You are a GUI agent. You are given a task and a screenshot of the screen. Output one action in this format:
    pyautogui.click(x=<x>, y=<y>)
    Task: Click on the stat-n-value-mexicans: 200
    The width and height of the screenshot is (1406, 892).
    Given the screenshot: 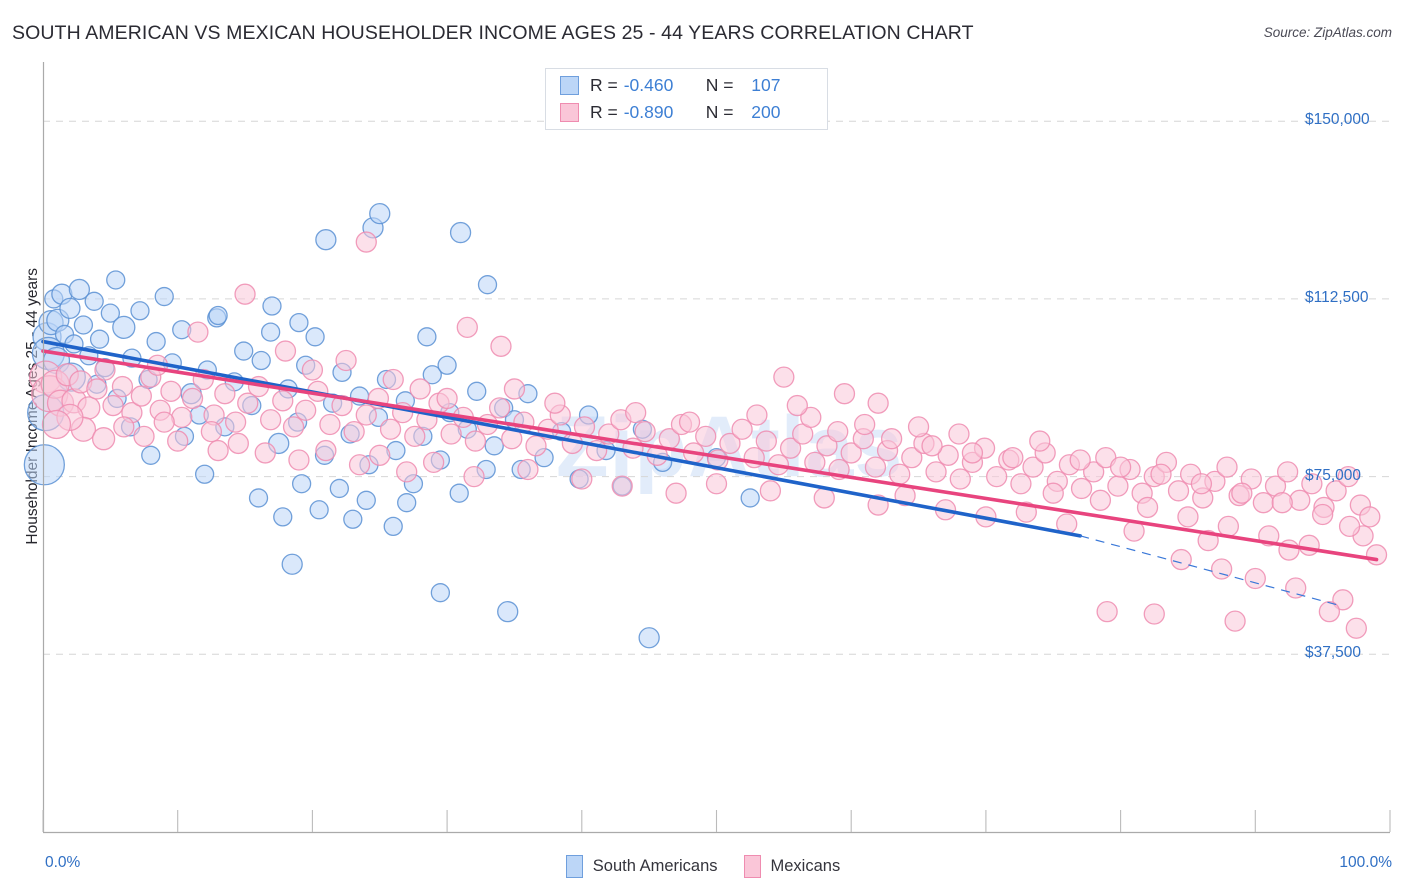 What is the action you would take?
    pyautogui.click(x=766, y=112)
    